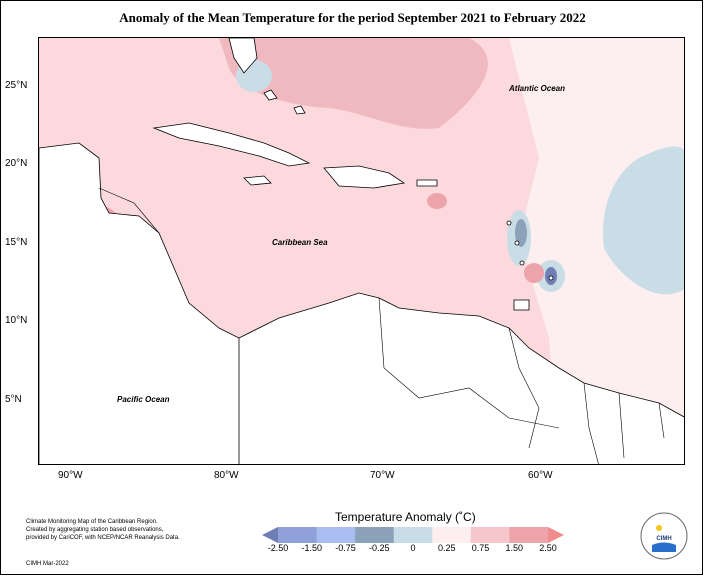 The width and height of the screenshot is (705, 577). I want to click on x-tick-80w: 80°W, so click(226, 475).